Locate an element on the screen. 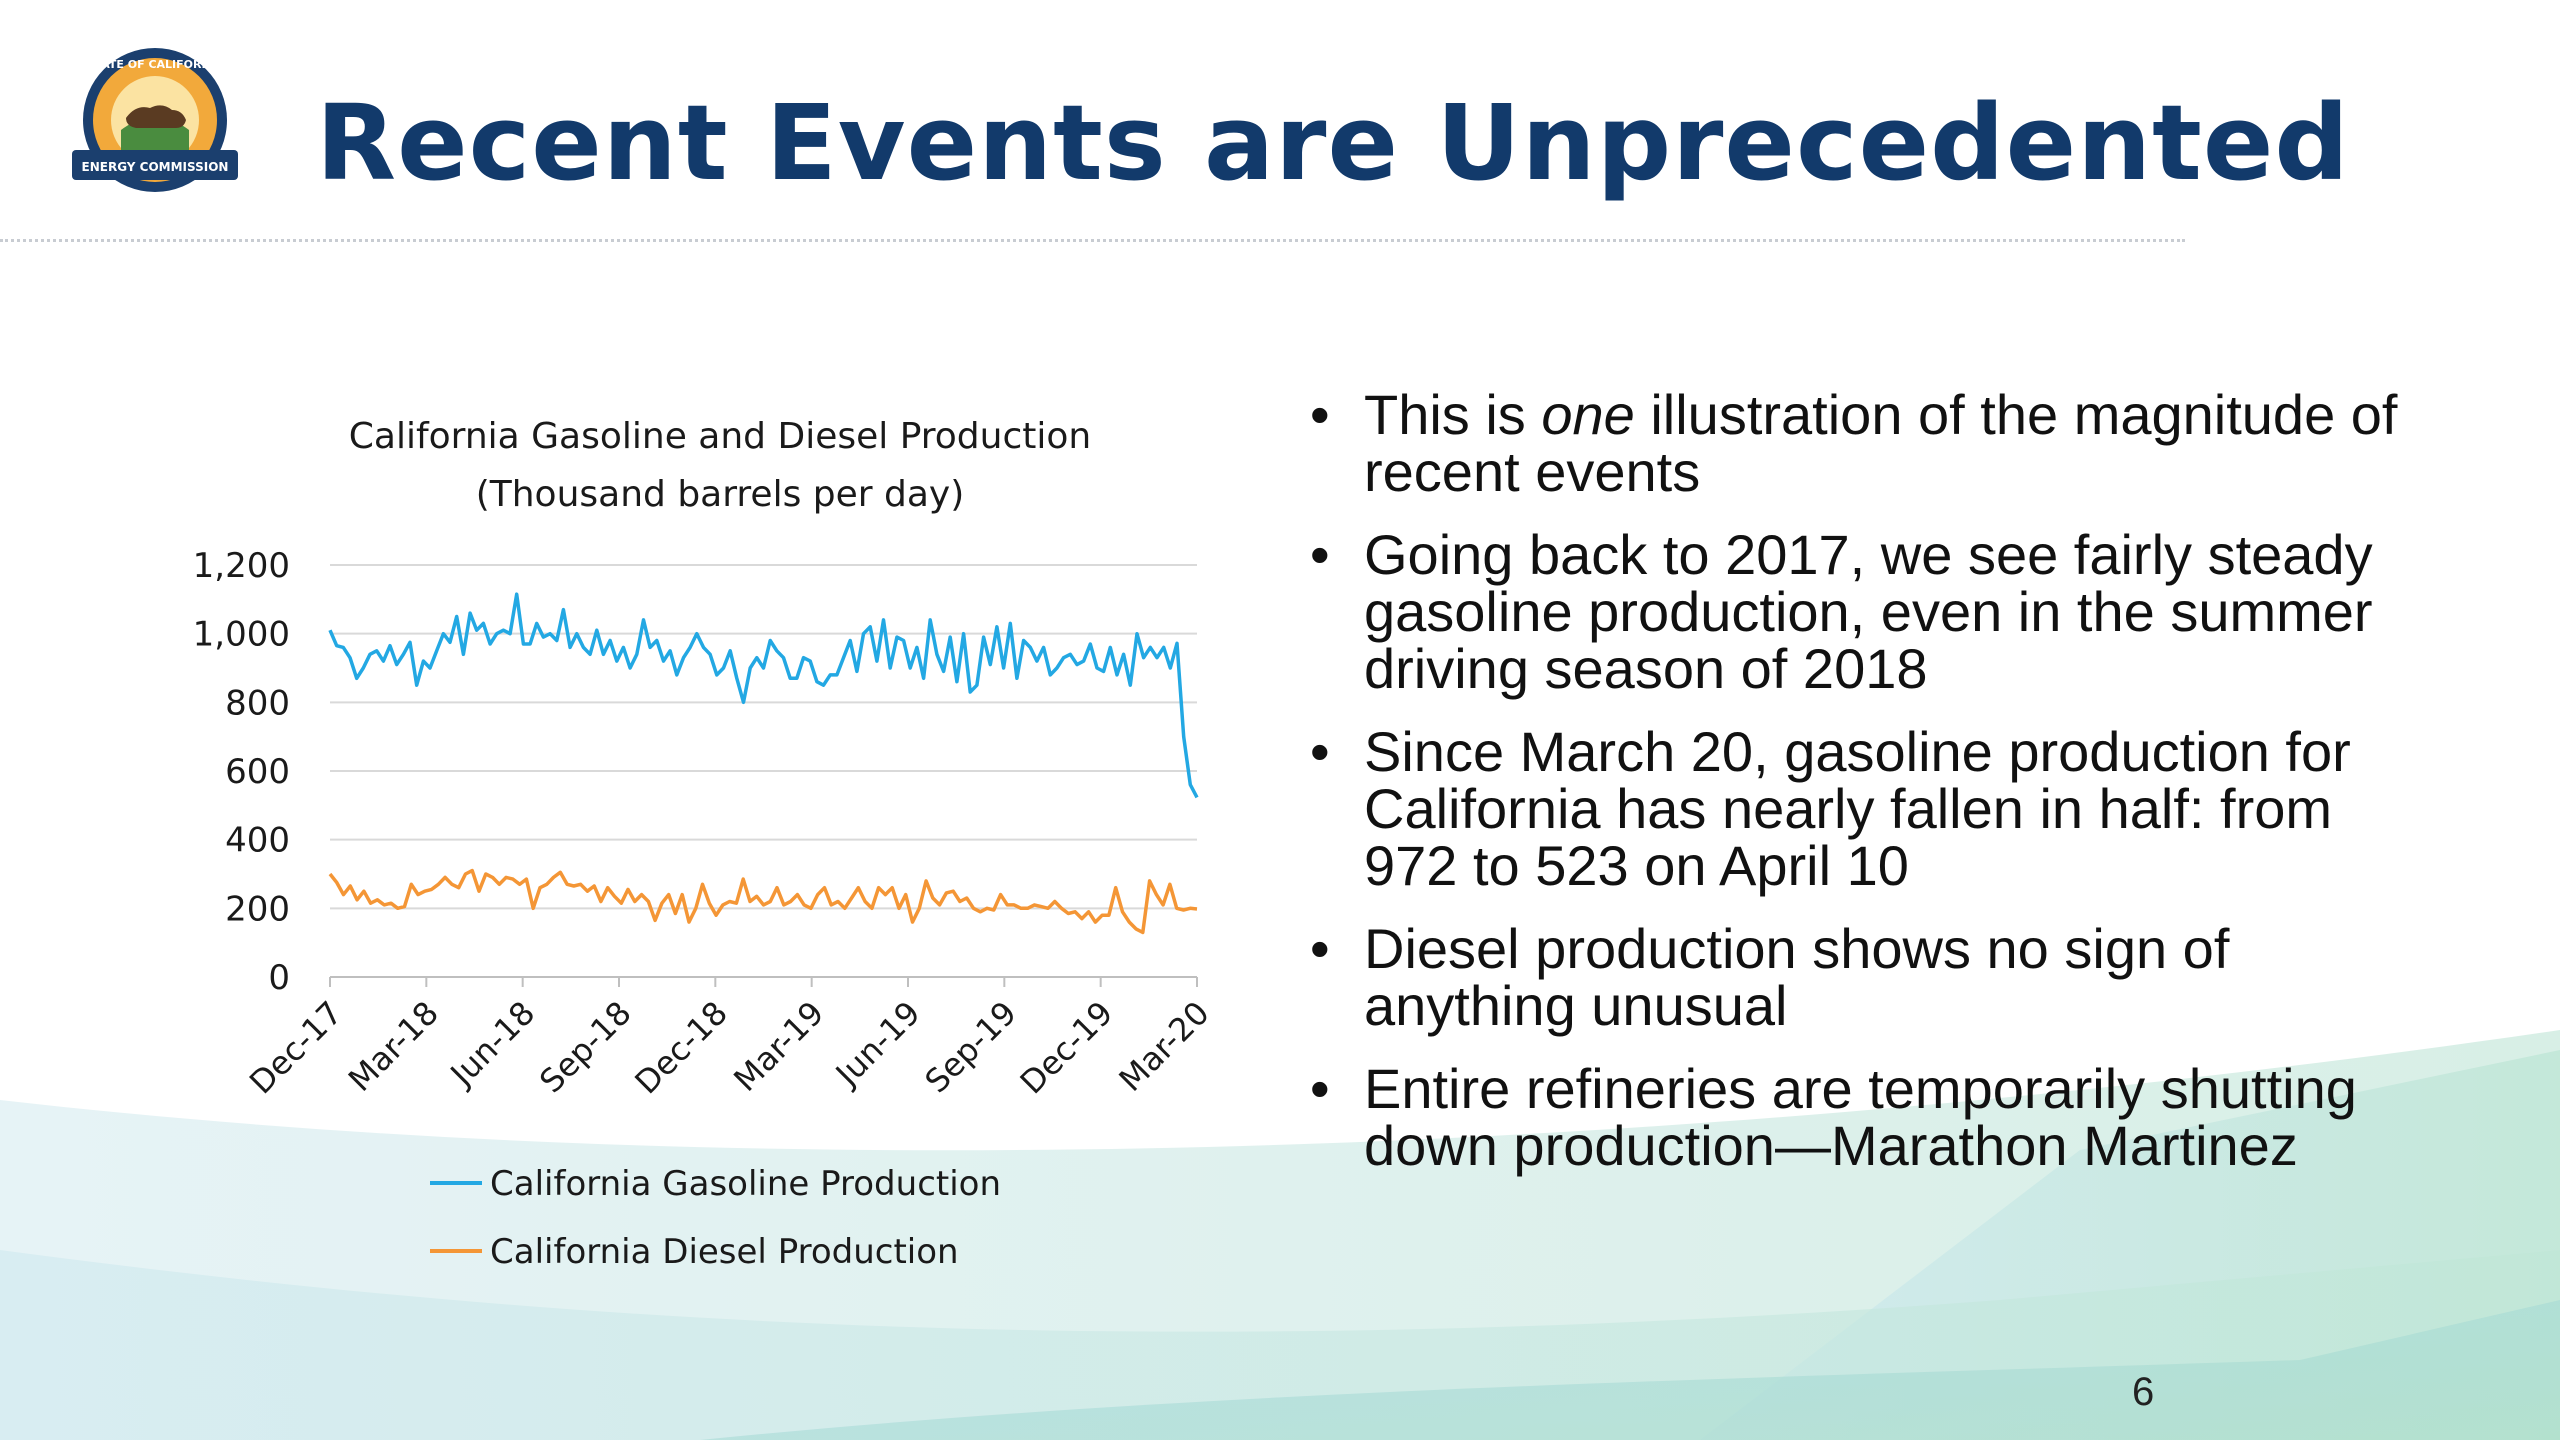  legend-label-gasoline: California Gasoline Production is located at coordinates (745, 1184).